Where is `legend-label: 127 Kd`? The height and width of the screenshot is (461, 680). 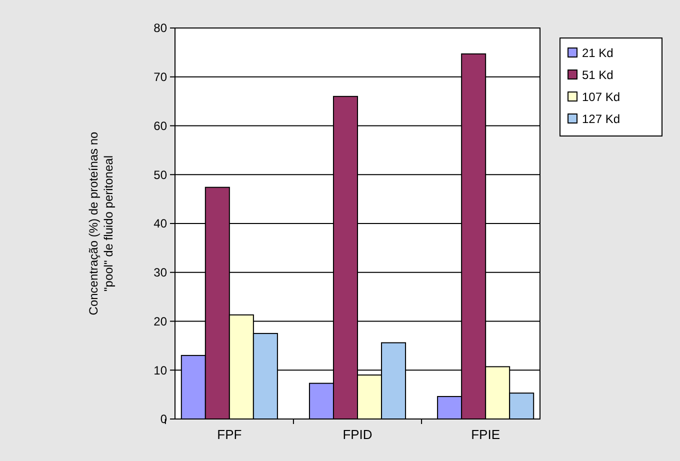 legend-label: 127 Kd is located at coordinates (601, 119).